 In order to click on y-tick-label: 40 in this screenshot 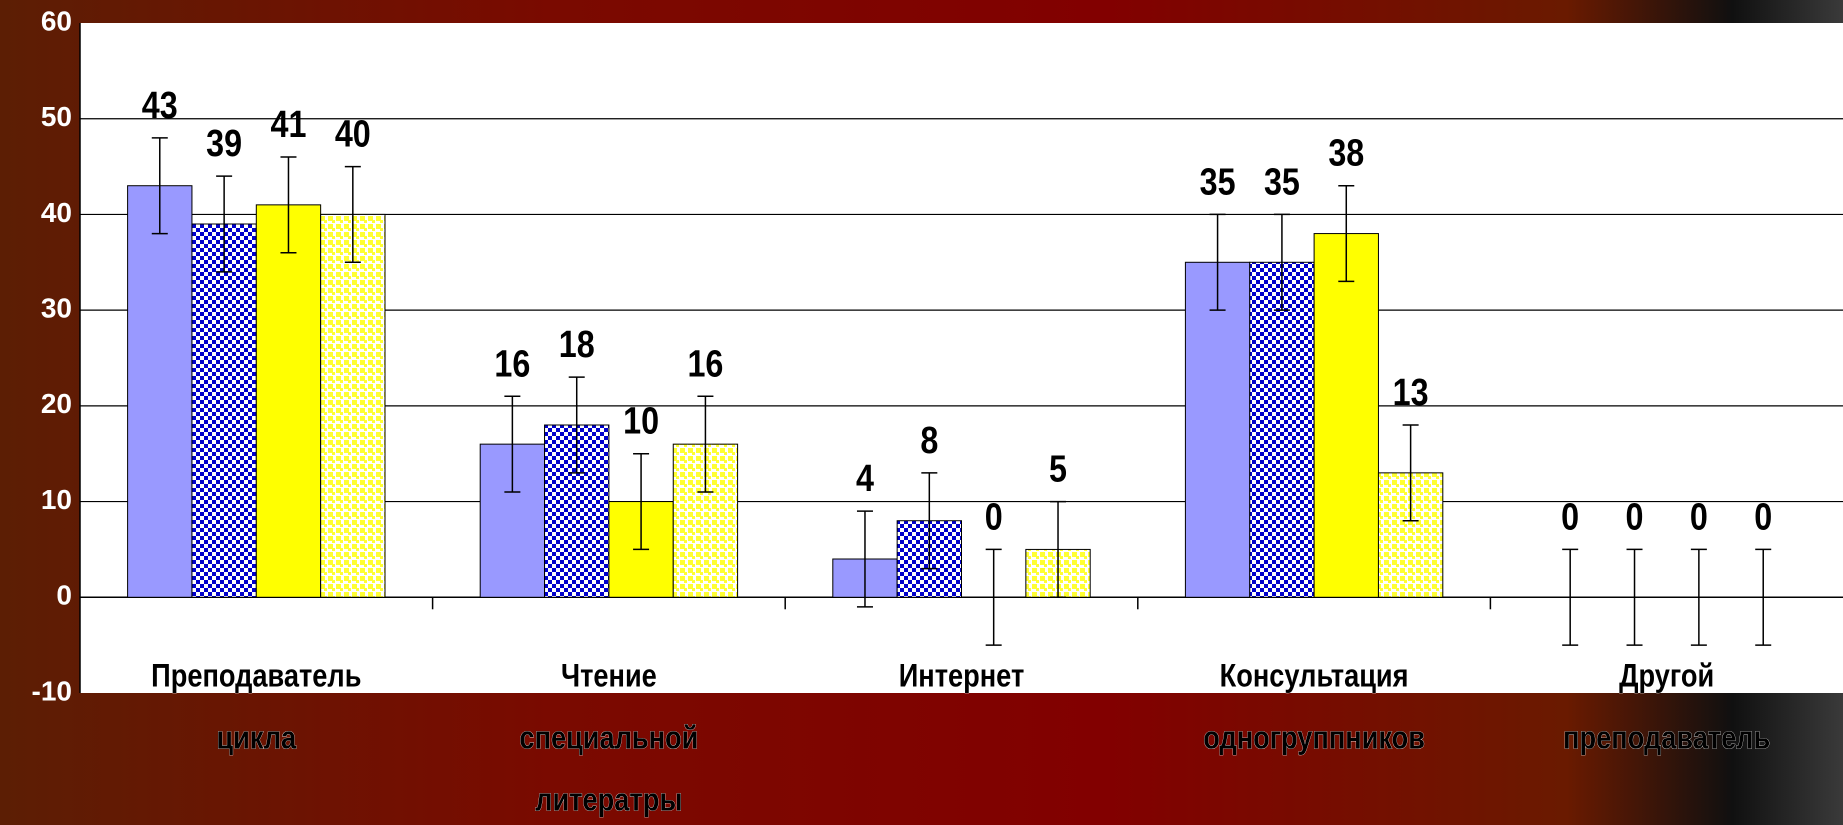, I will do `click(56, 212)`.